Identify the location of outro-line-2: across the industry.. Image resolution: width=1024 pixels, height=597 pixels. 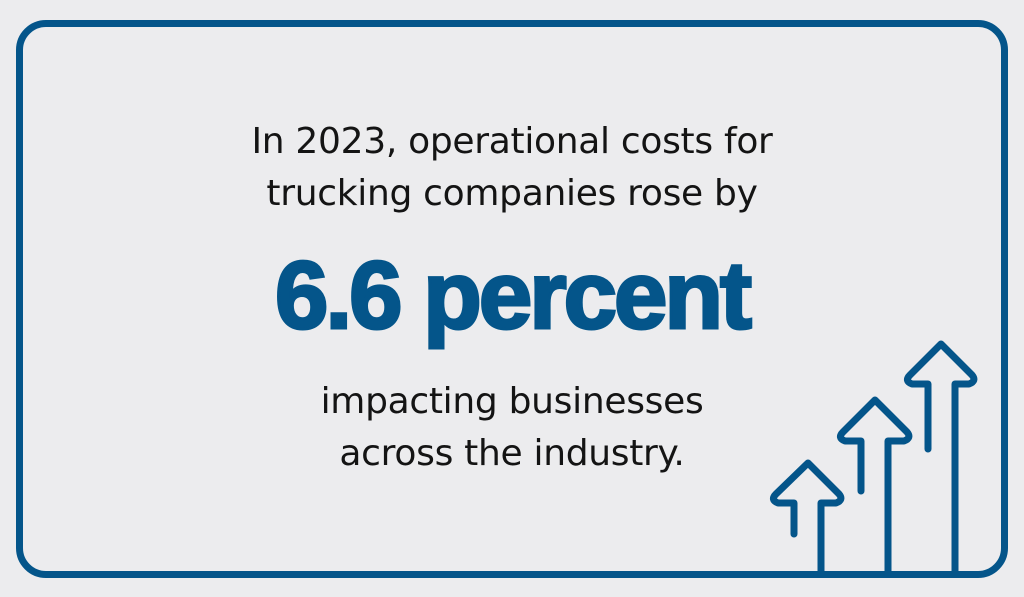
(512, 453).